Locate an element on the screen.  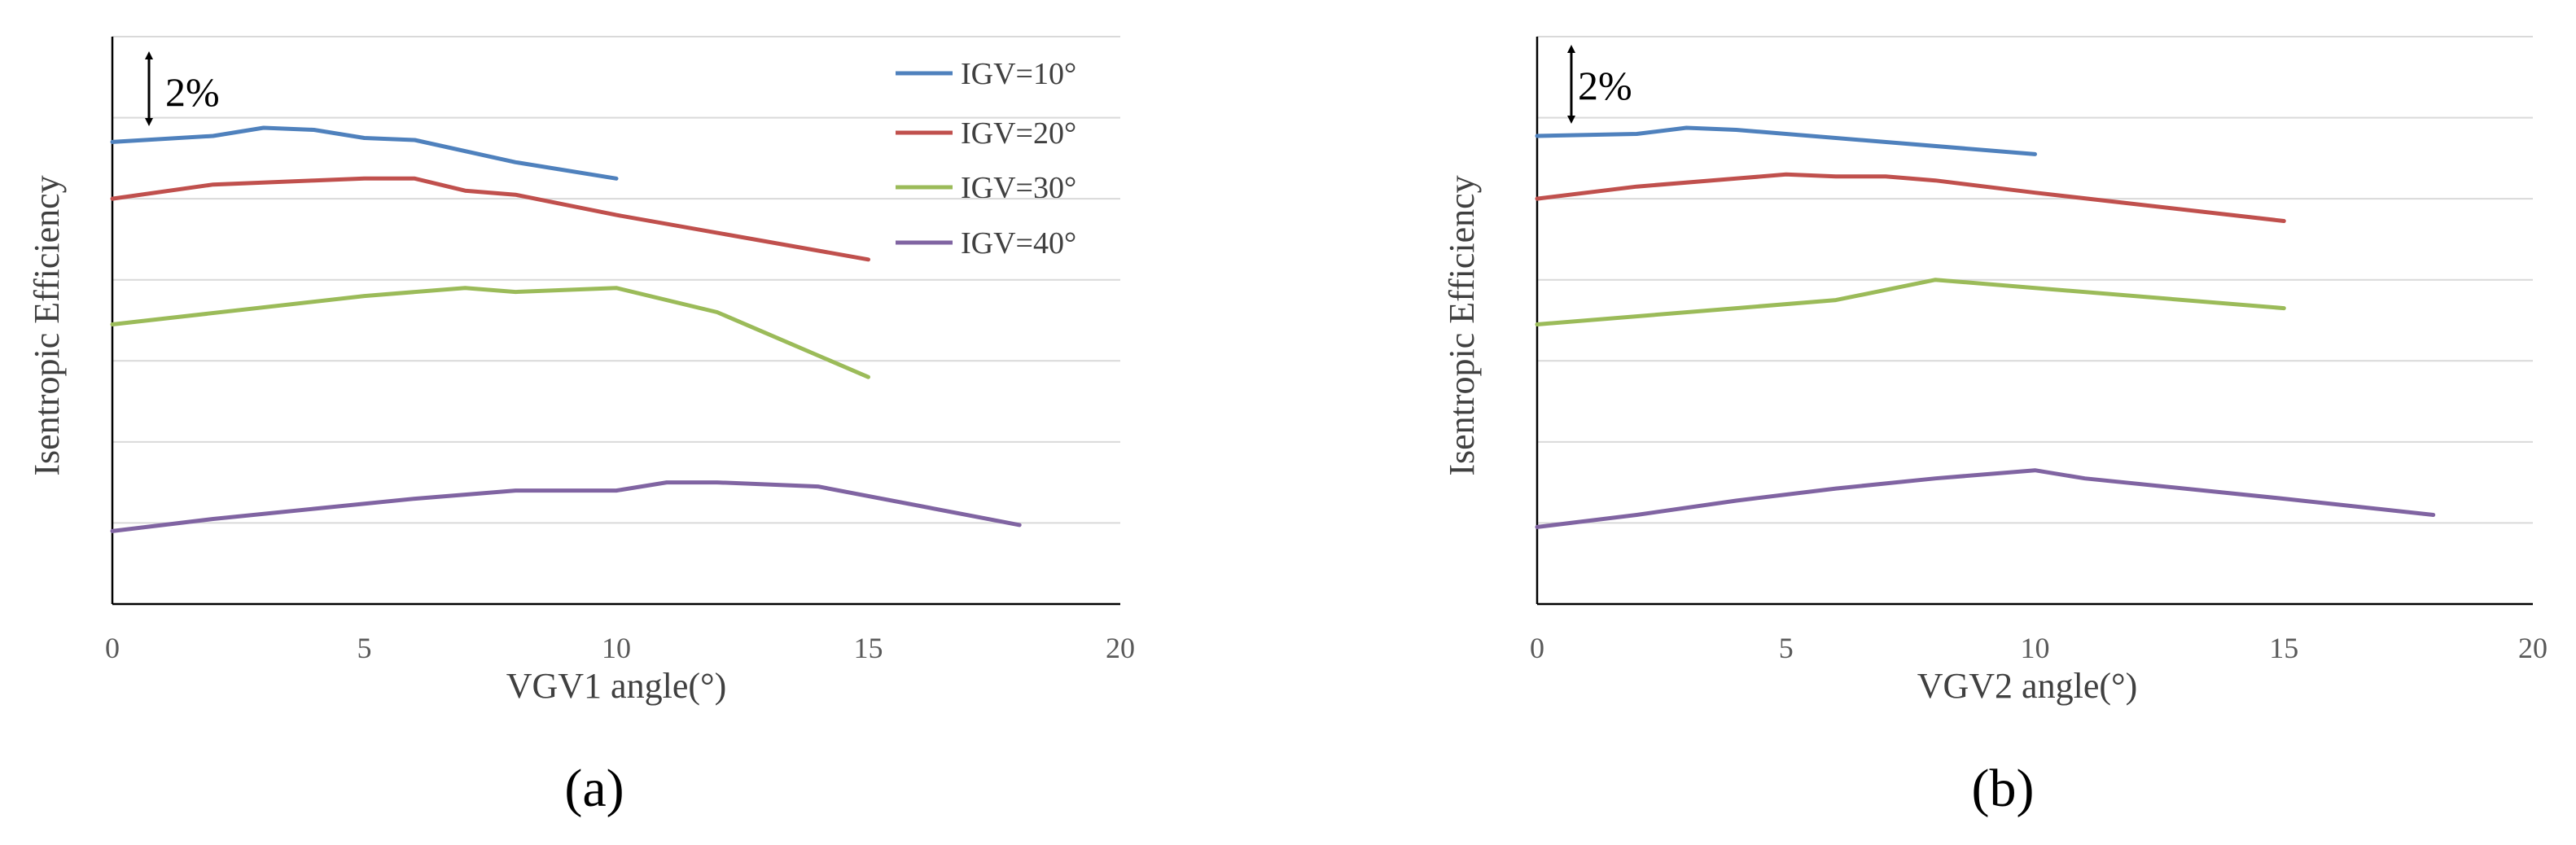
x-axis-label: VGV1 angle(°) is located at coordinates (616, 686).